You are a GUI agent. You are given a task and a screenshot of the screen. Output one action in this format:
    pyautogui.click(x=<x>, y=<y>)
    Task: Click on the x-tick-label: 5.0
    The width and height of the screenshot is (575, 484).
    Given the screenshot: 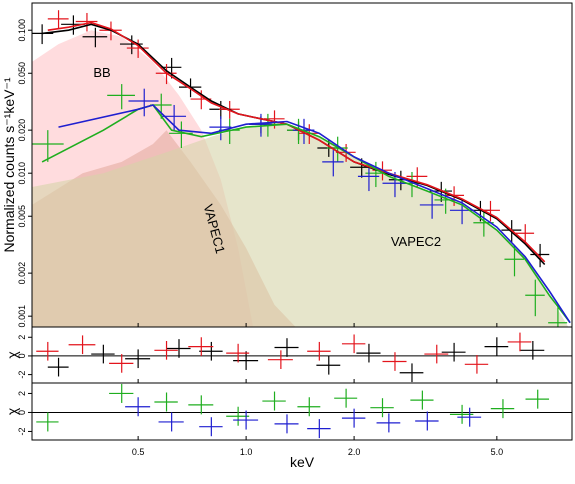 What is the action you would take?
    pyautogui.click(x=497, y=452)
    